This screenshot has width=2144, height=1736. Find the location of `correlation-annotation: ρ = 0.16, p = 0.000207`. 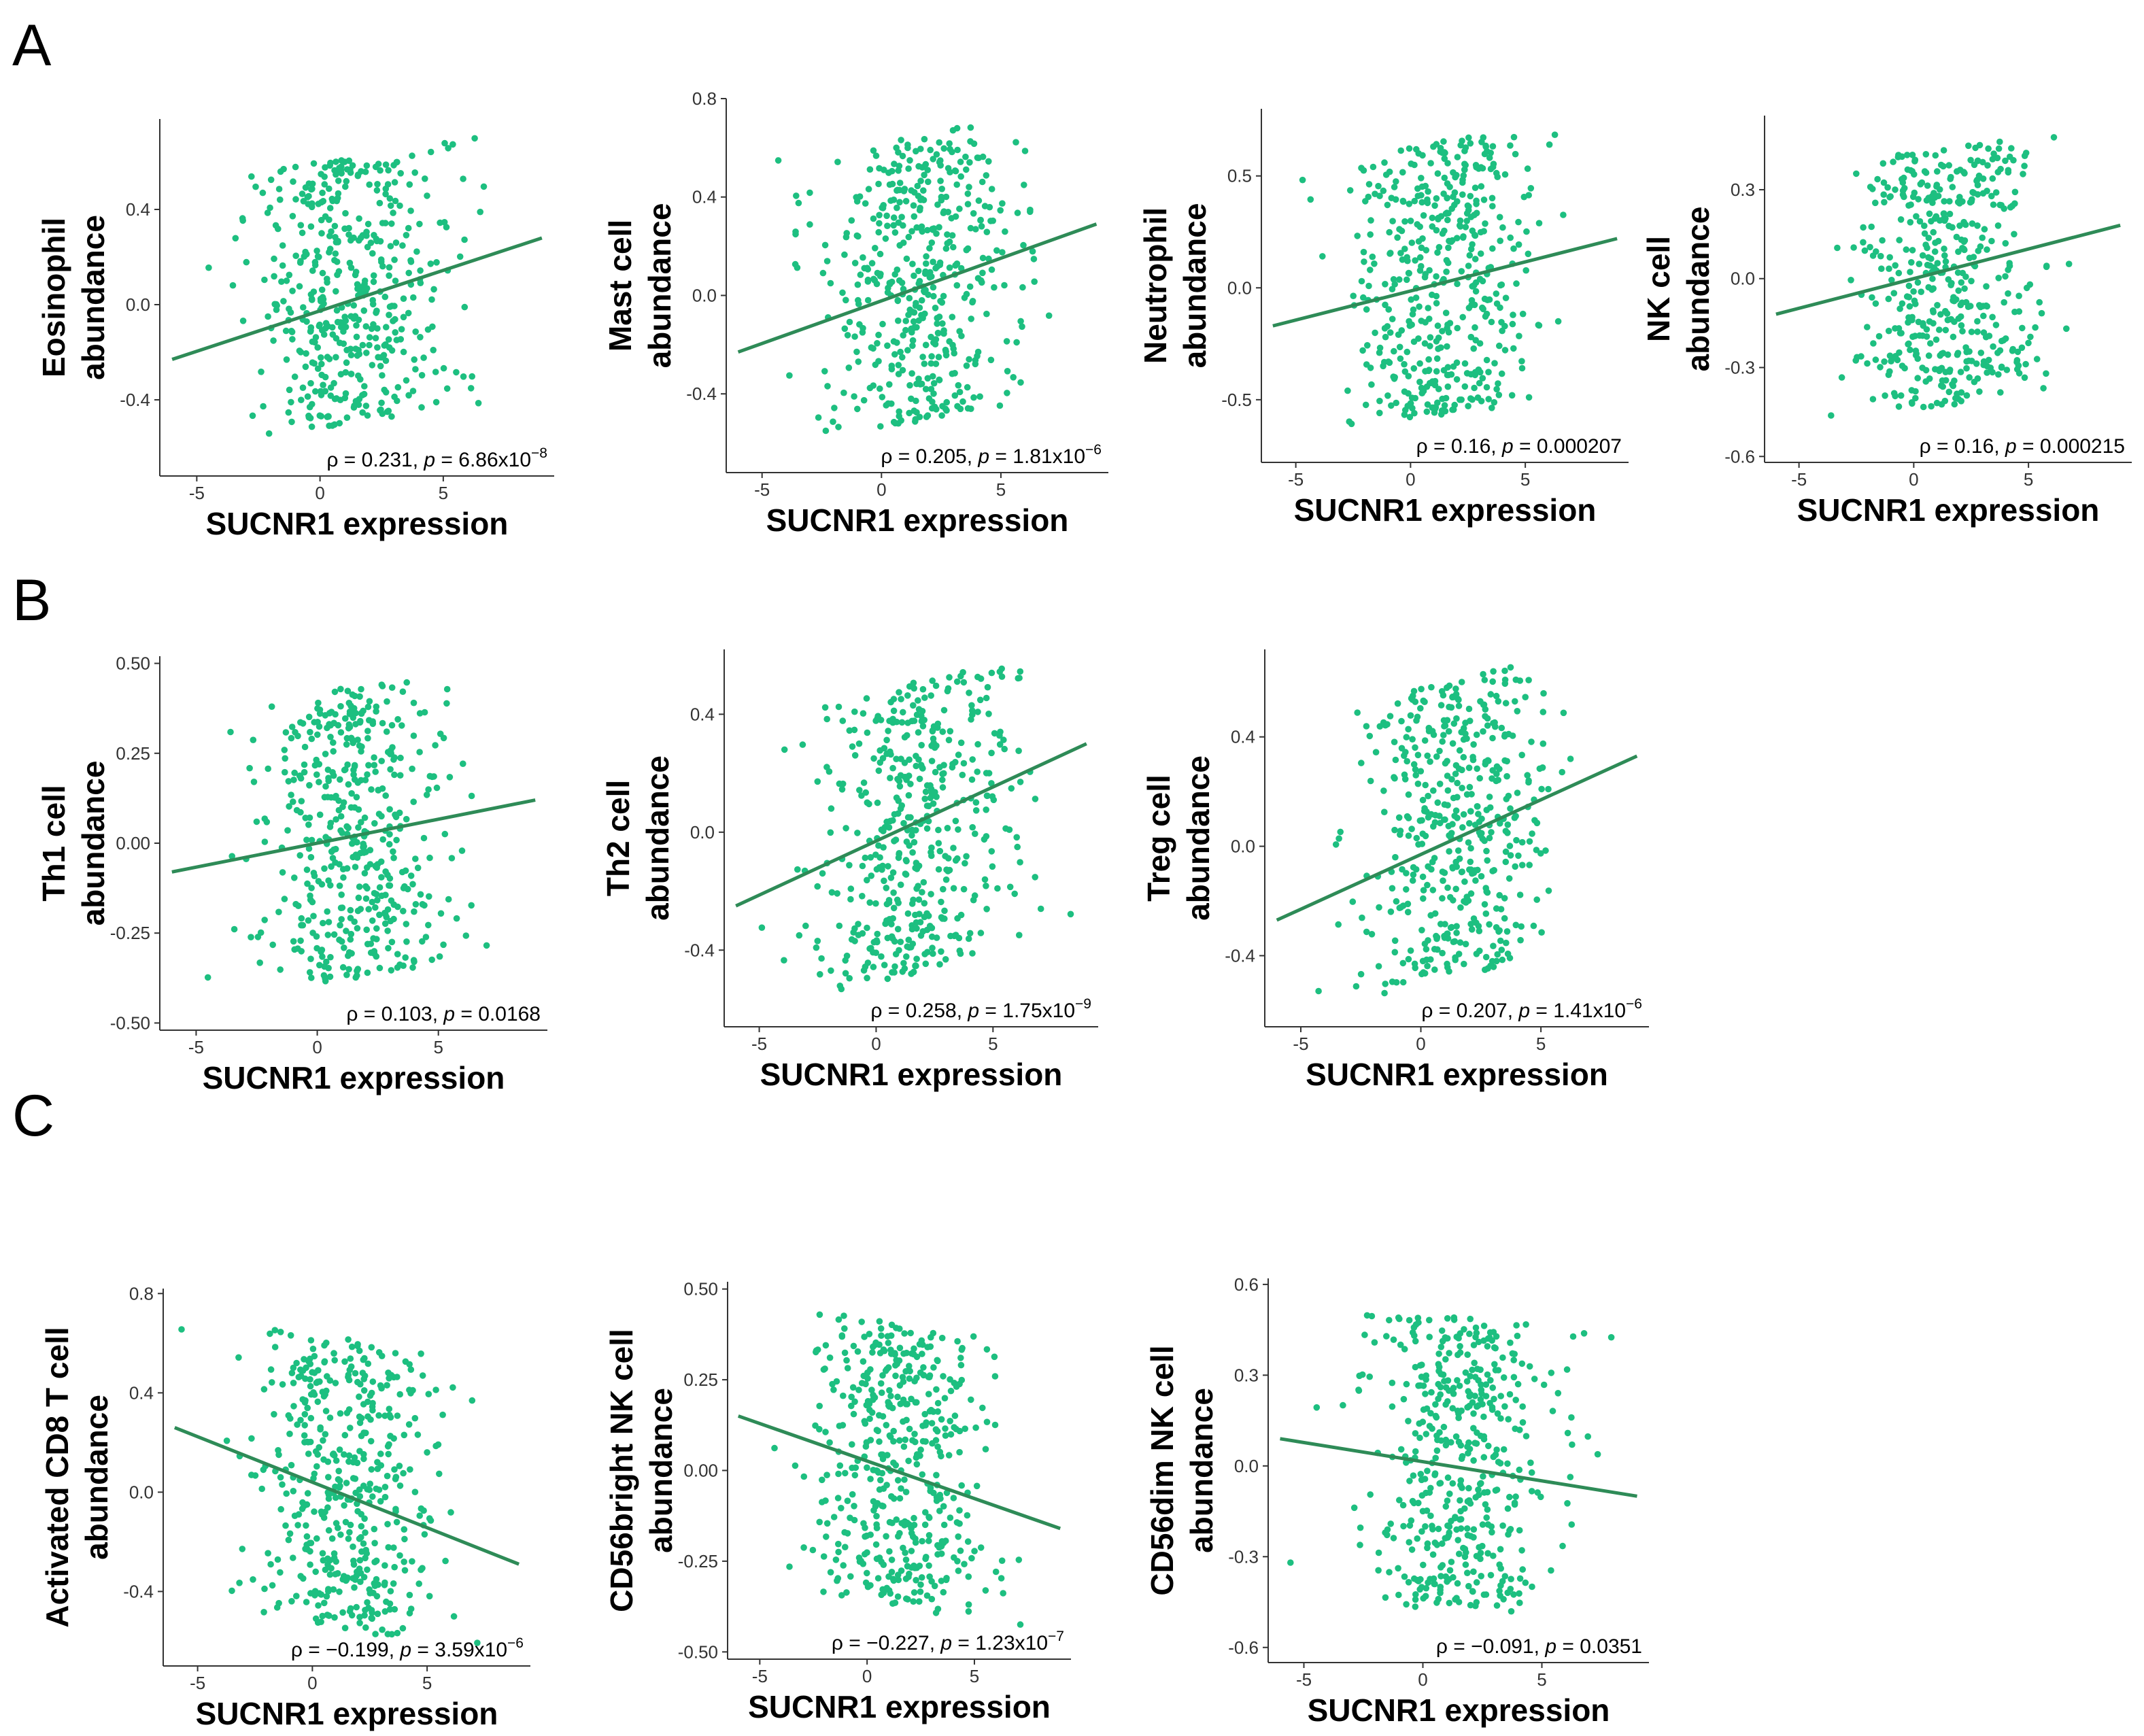

correlation-annotation: ρ = 0.16, p = 0.000207 is located at coordinates (1519, 446).